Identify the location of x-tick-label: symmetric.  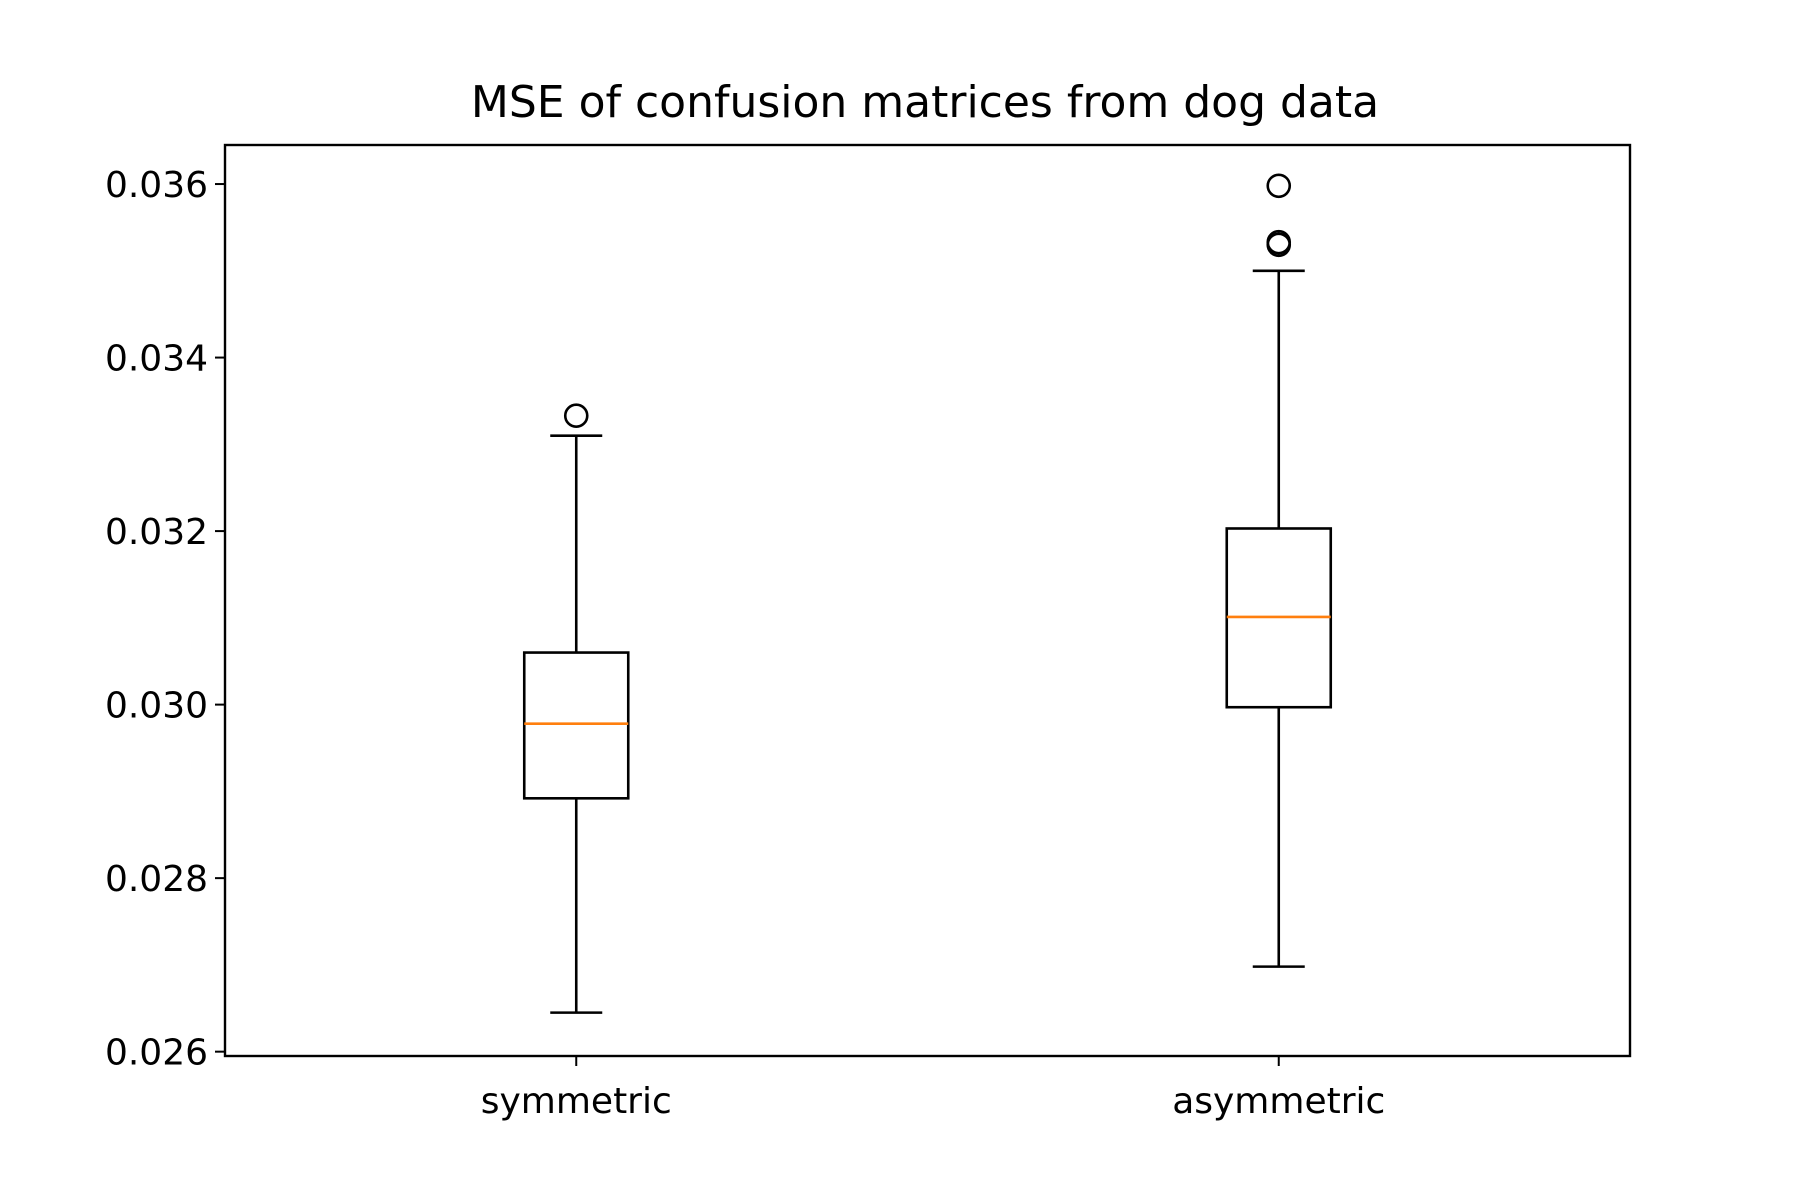
(576, 1101).